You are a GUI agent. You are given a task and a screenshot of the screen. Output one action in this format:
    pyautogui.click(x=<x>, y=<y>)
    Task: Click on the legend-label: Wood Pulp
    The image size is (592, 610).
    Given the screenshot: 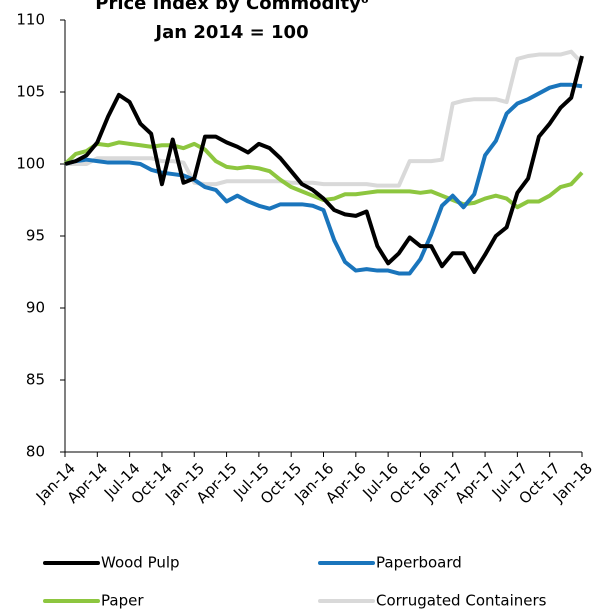 What is the action you would take?
    pyautogui.click(x=140, y=563)
    